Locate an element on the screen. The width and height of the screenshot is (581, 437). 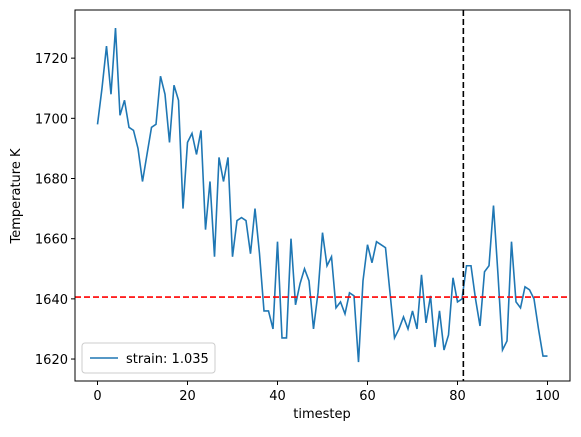
y-tick-label: 1660 is located at coordinates (51, 240).